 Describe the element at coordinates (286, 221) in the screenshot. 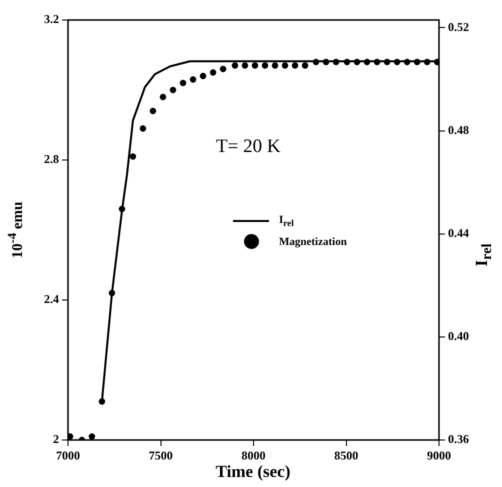

I see `legend-label: I$_{rel}$` at that location.